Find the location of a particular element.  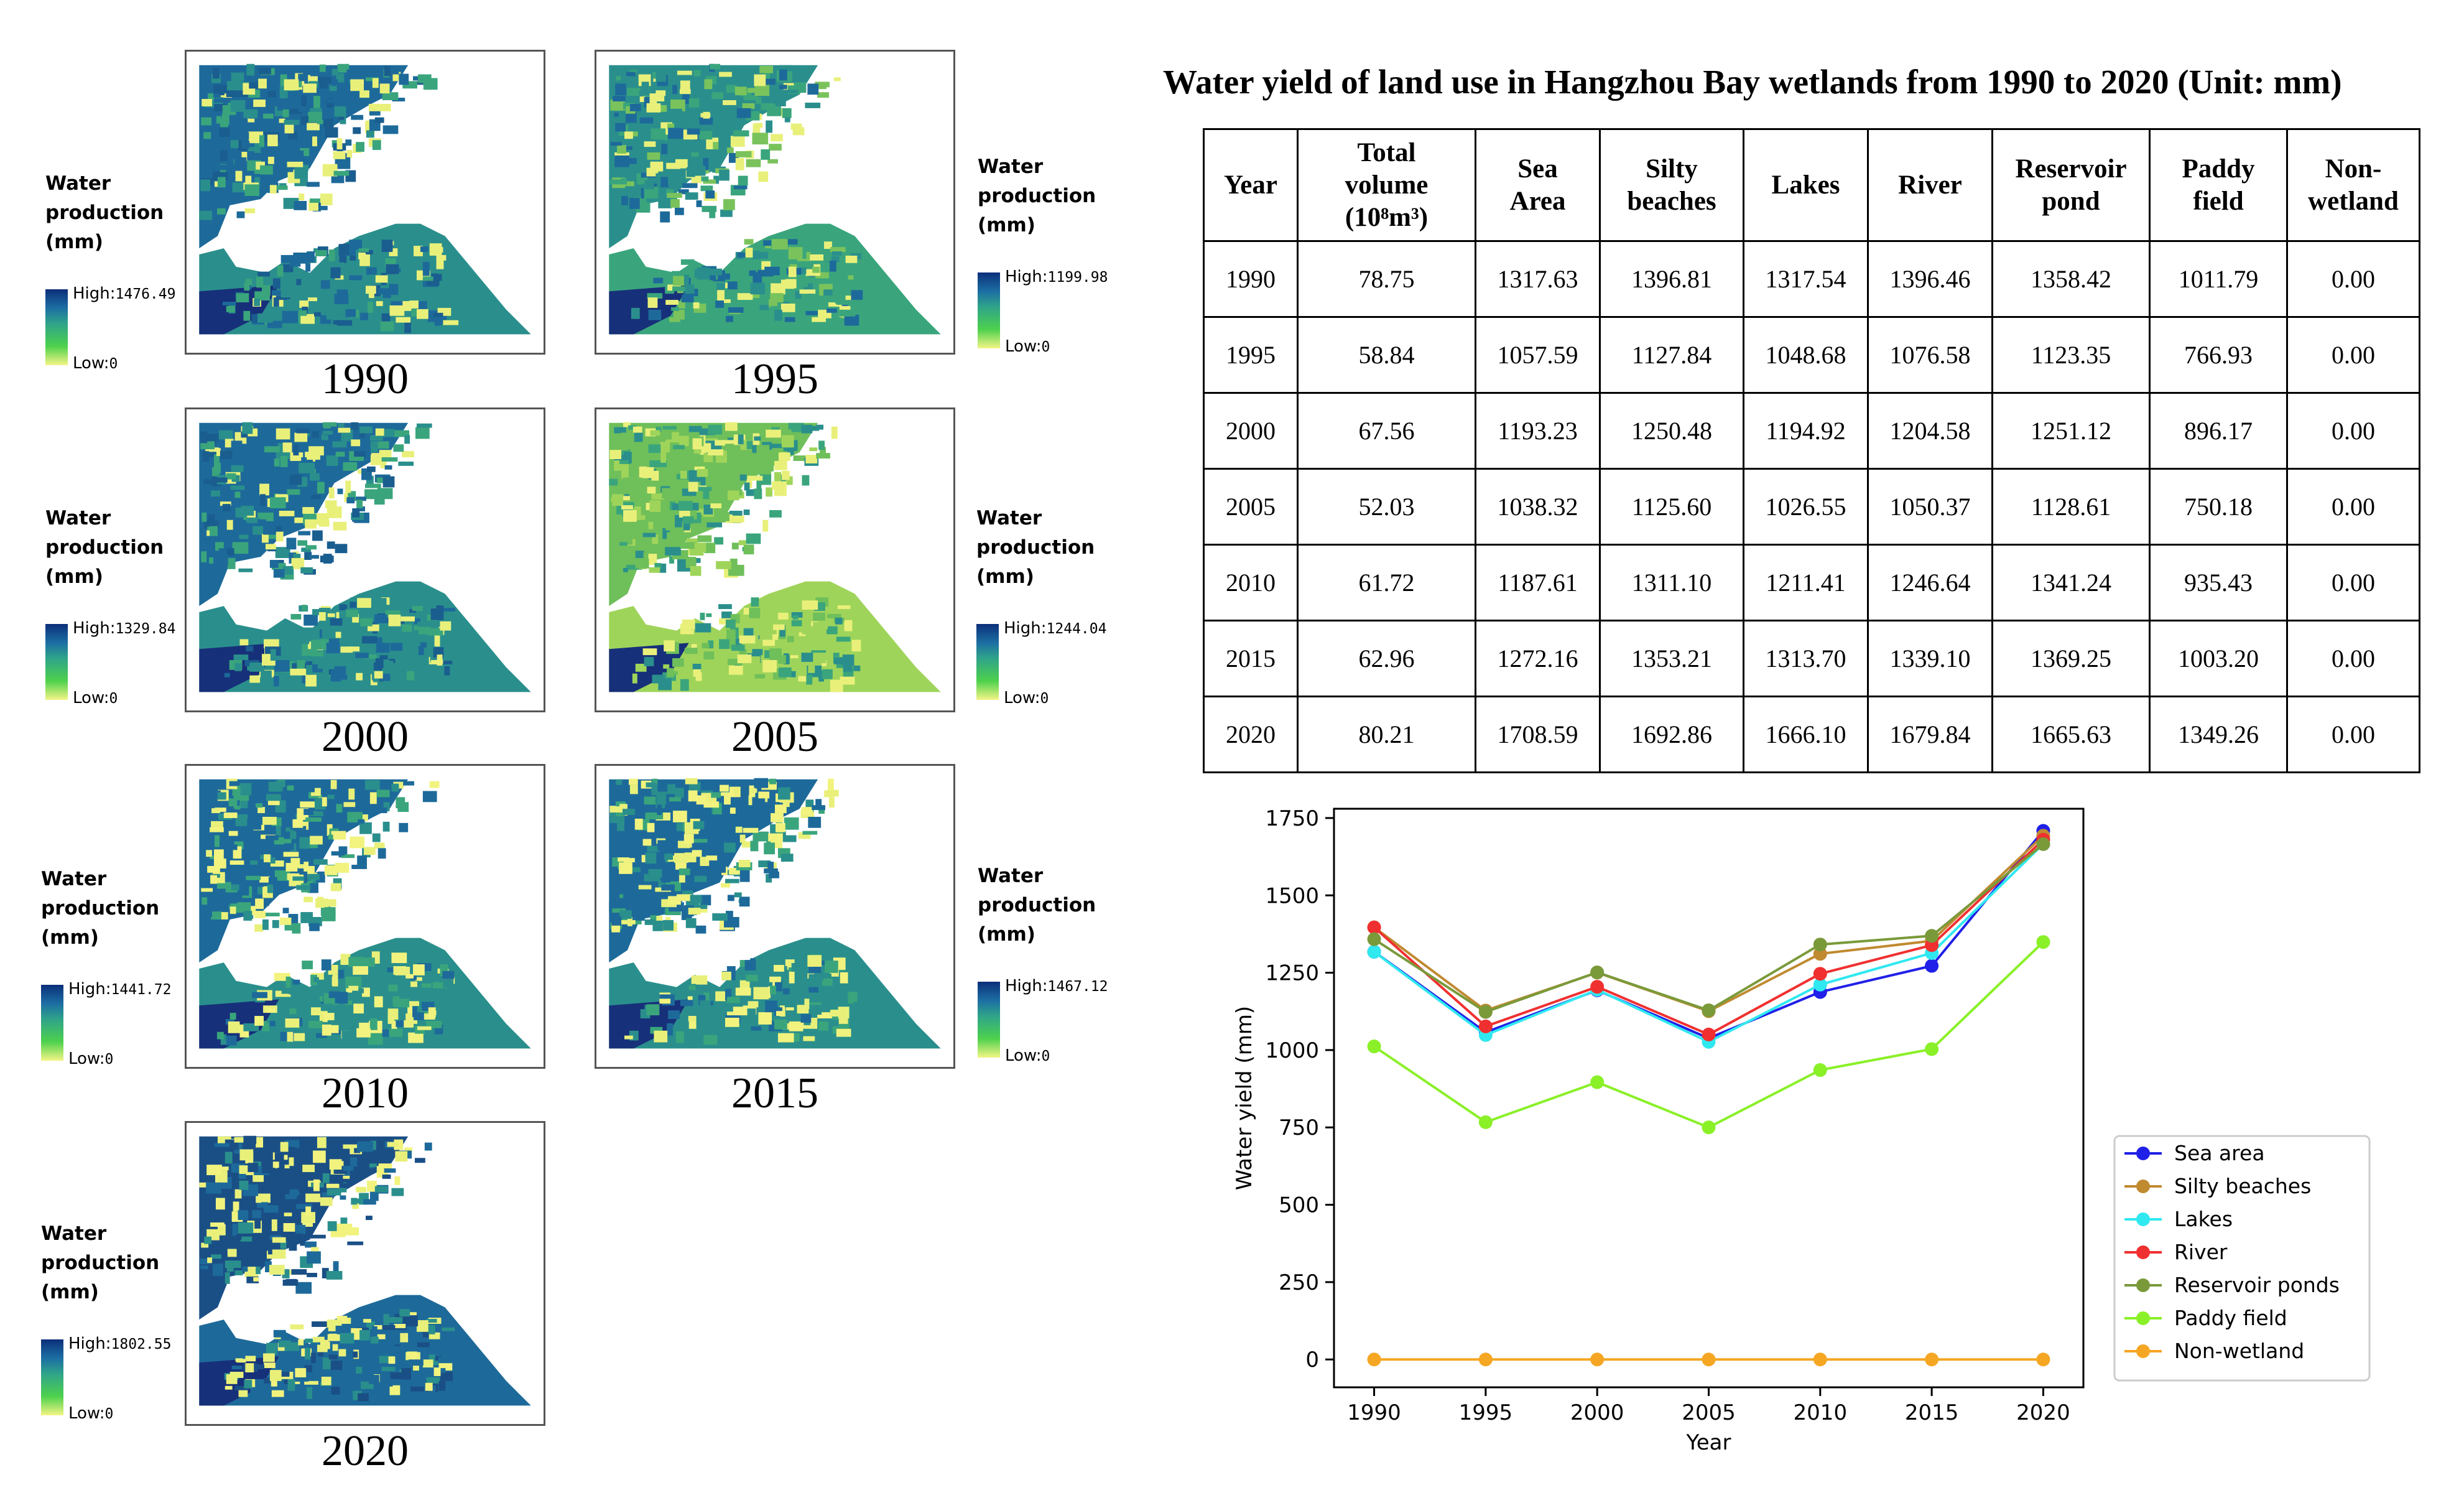

table-cell: 1272.16 is located at coordinates (1538, 659).